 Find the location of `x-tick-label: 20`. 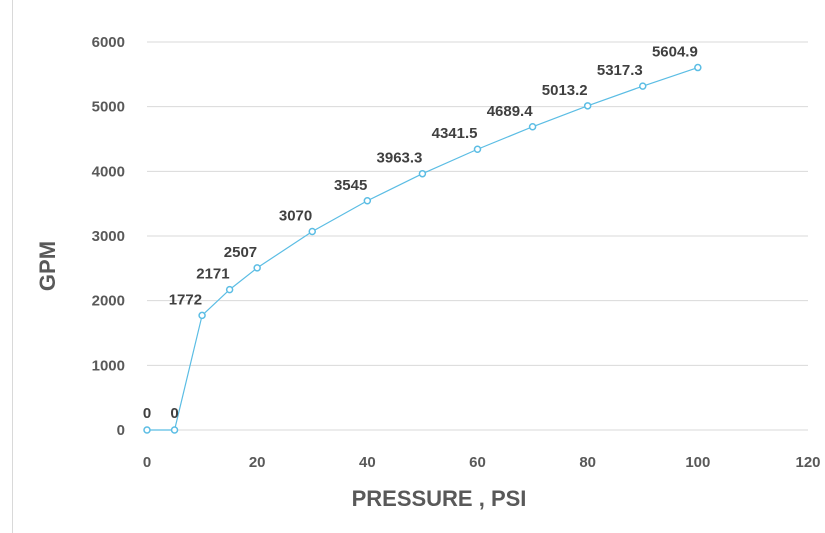

x-tick-label: 20 is located at coordinates (257, 462).